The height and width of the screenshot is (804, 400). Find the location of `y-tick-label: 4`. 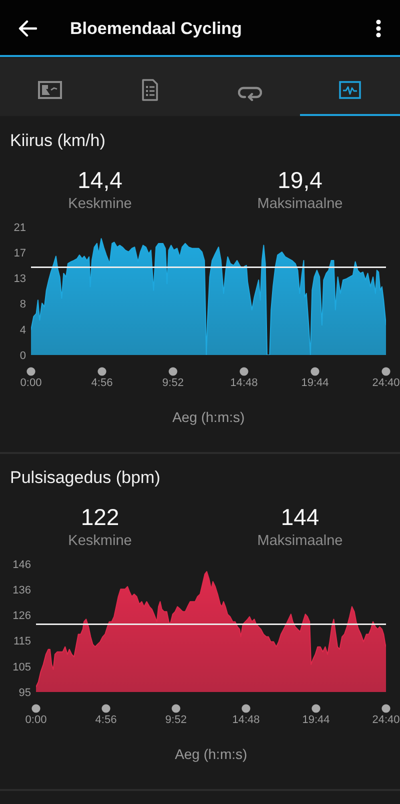

y-tick-label: 4 is located at coordinates (23, 330).